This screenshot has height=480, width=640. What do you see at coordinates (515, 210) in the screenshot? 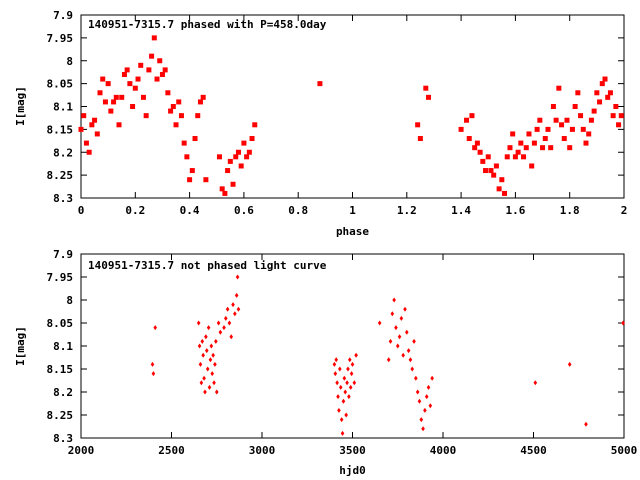
I see `phased-x-tick-label: 1.6` at bounding box center [515, 210].